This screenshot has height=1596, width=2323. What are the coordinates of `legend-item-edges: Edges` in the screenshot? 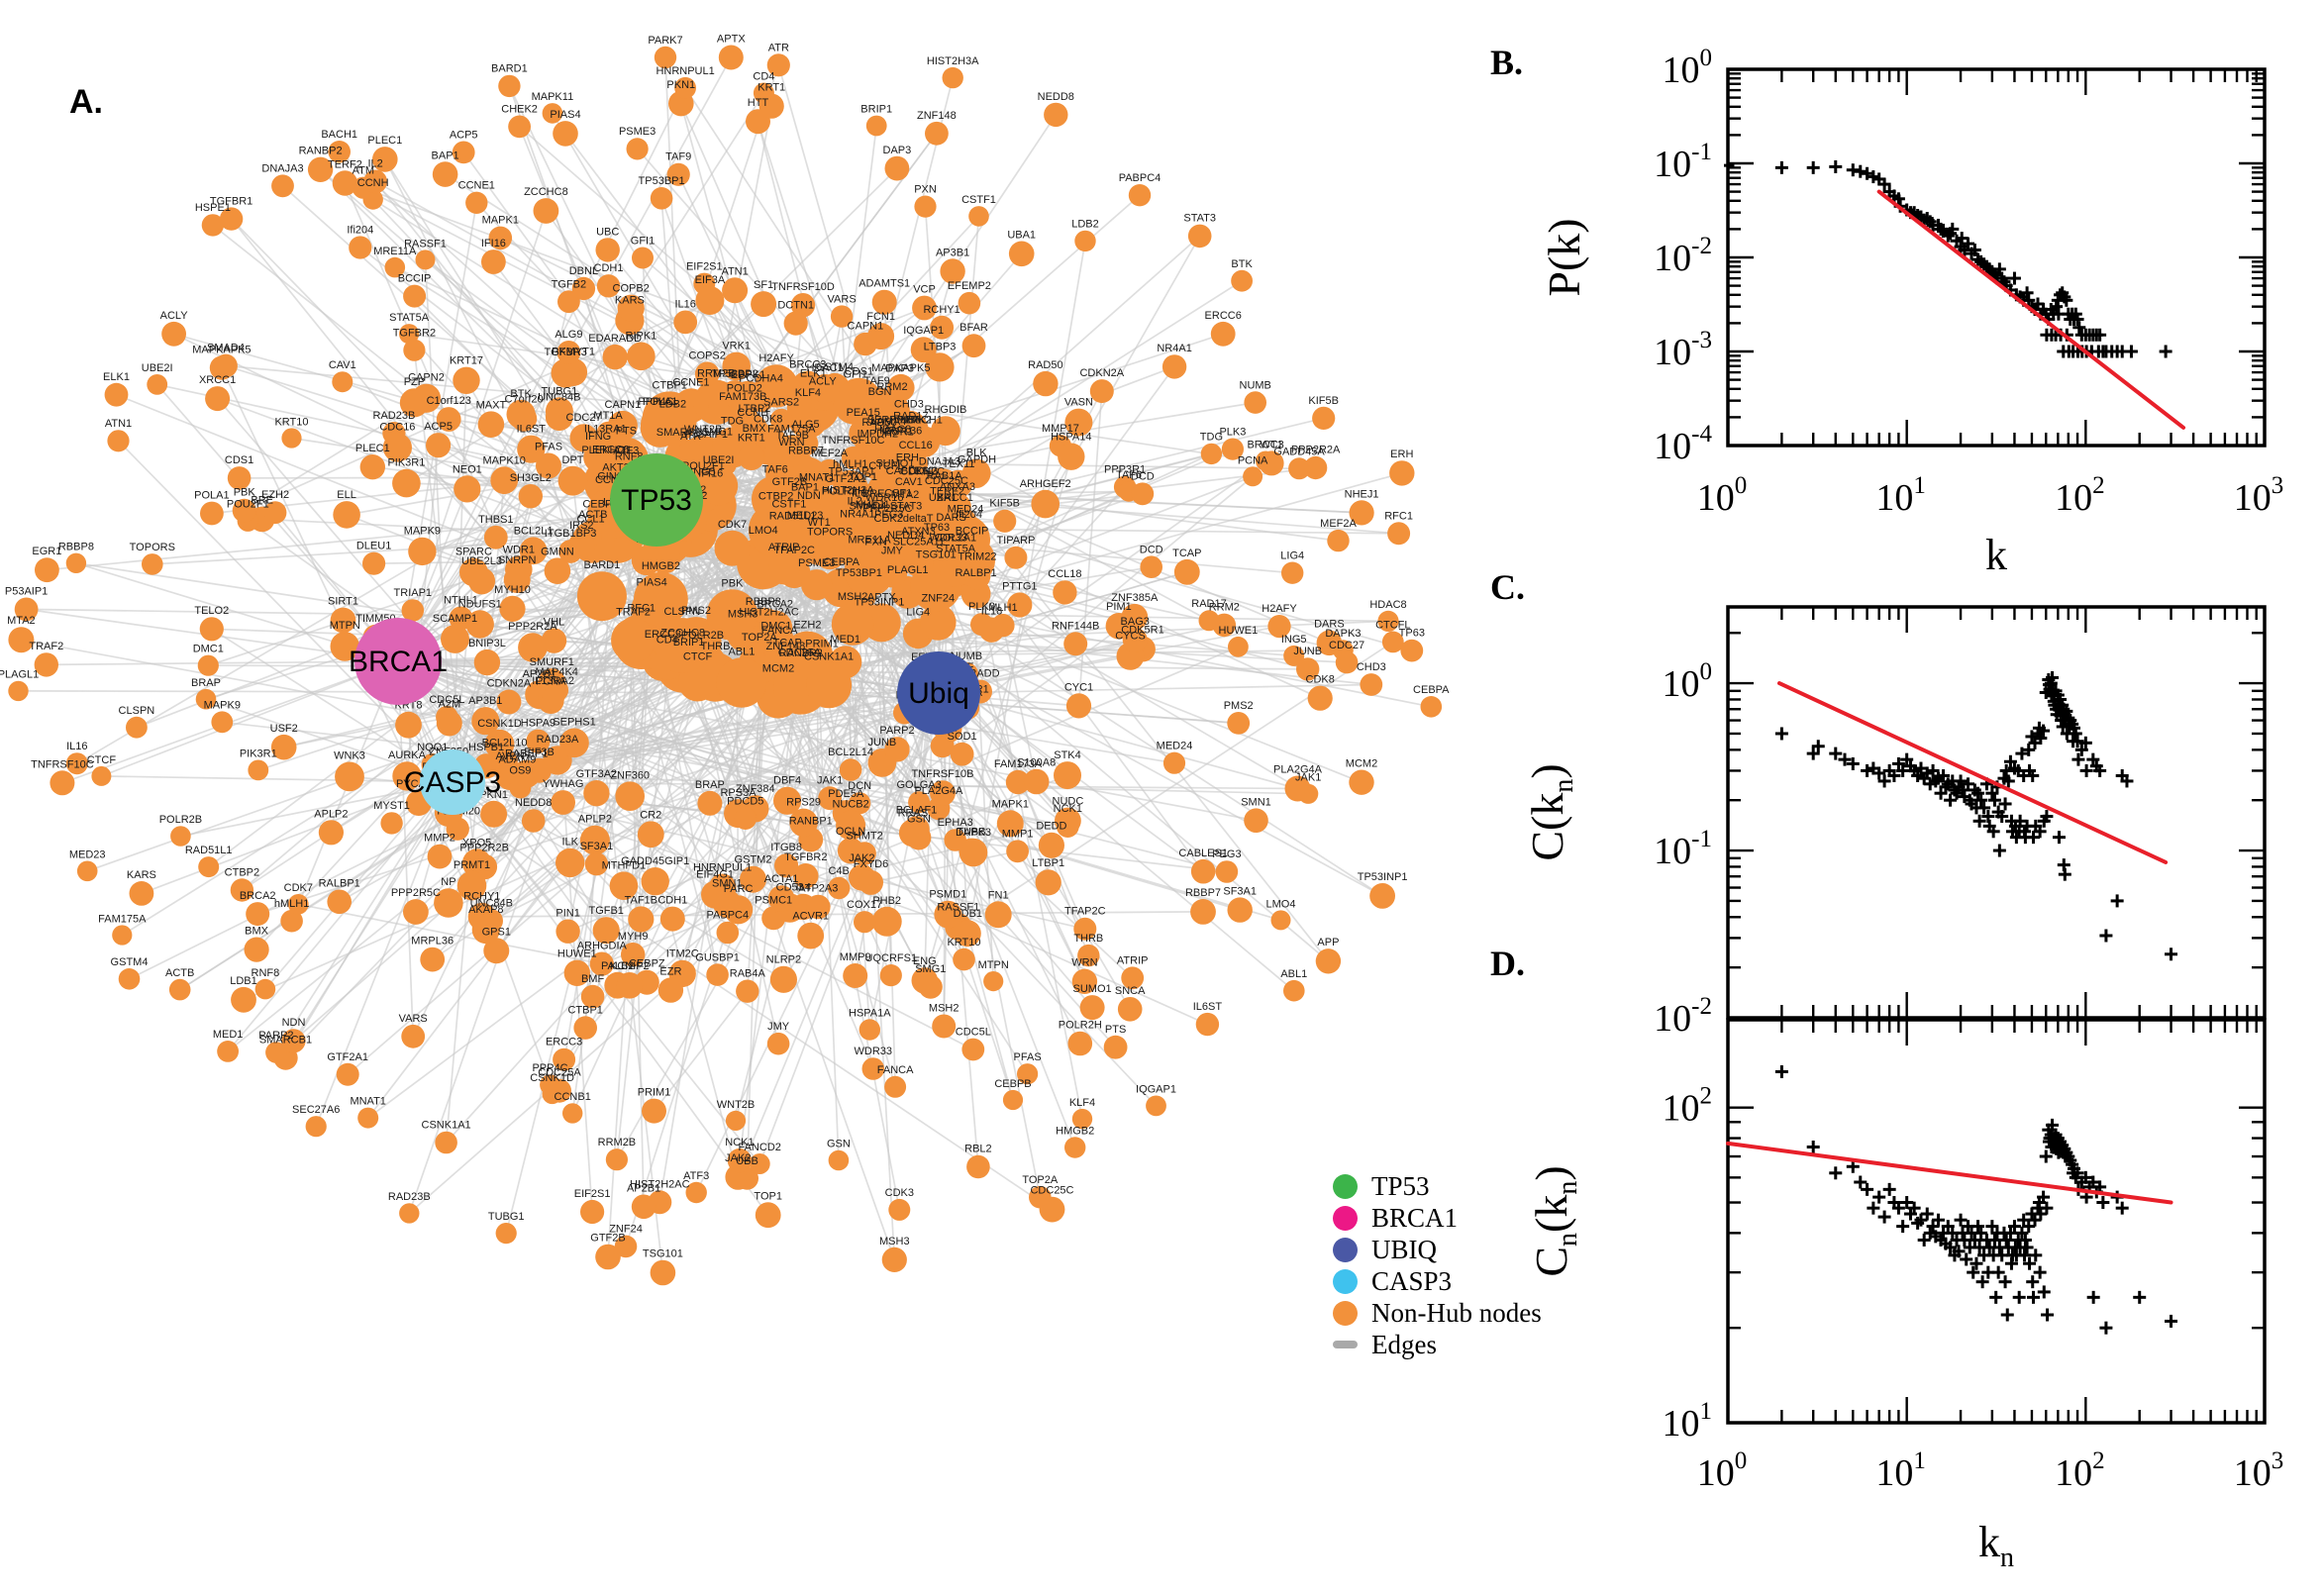 It's located at (1438, 1344).